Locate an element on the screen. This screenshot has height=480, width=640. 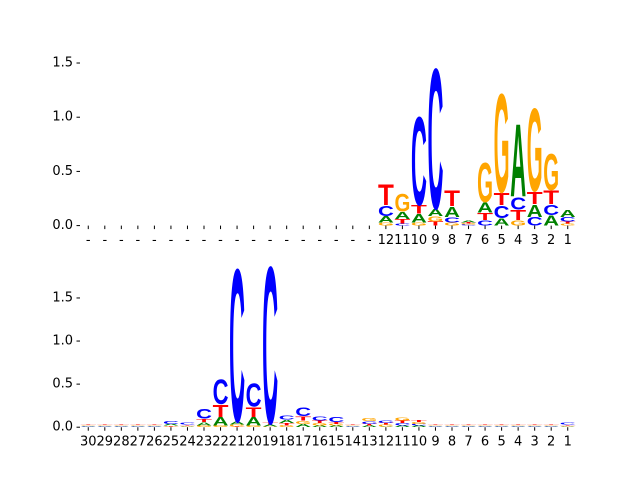
x-tick-label: 25 is located at coordinates (171, 442).